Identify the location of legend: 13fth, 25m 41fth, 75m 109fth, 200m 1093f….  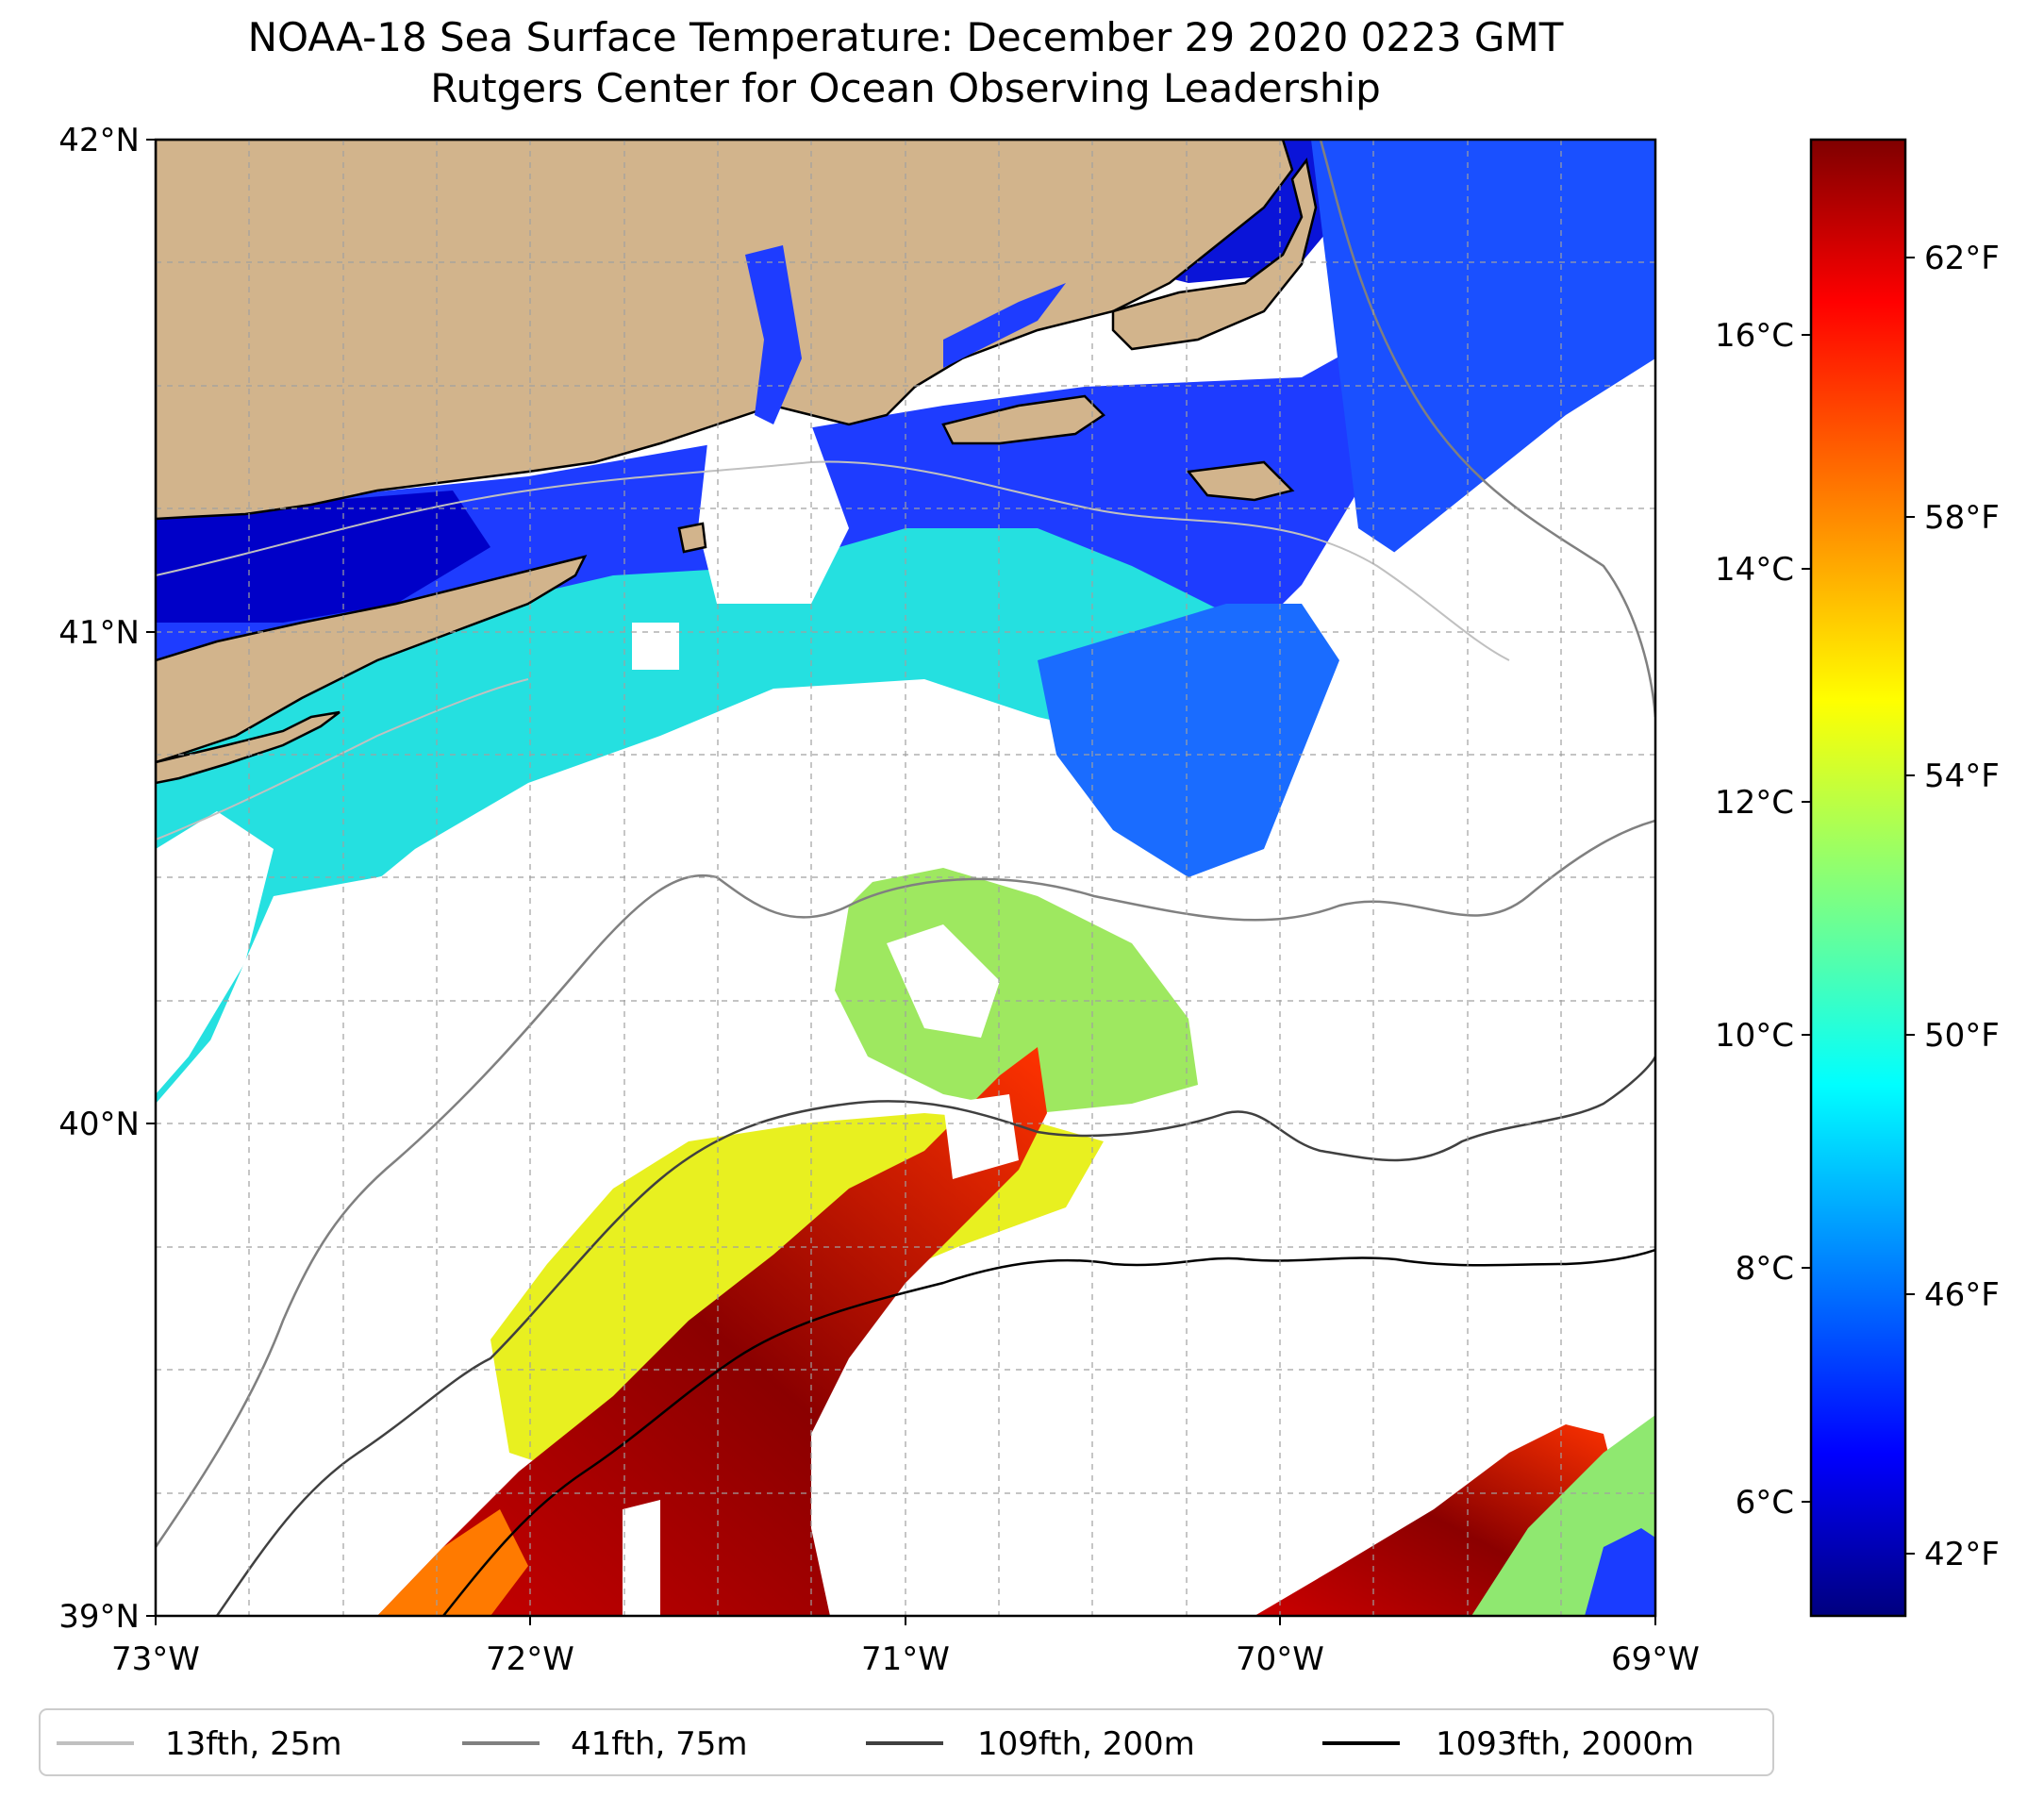
(907, 1742).